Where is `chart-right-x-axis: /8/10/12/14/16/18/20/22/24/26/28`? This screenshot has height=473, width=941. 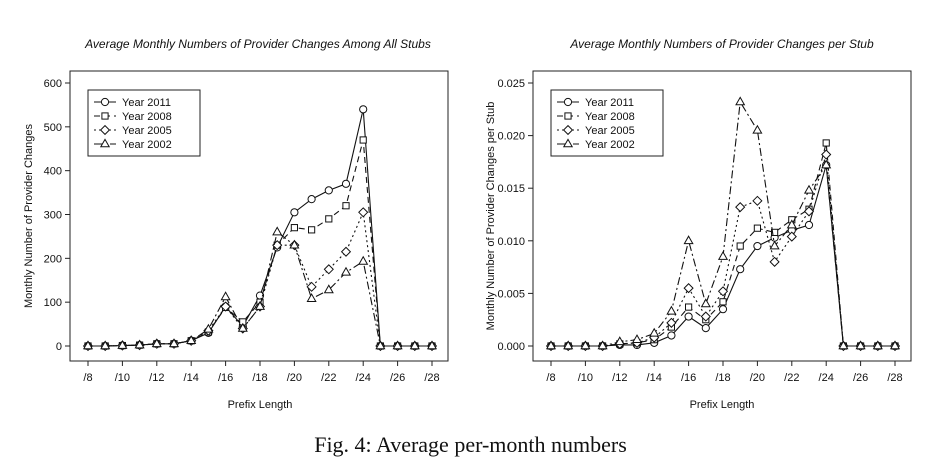 chart-right-x-axis: /8/10/12/14/16/18/20/22/24/26/28 is located at coordinates (724, 372).